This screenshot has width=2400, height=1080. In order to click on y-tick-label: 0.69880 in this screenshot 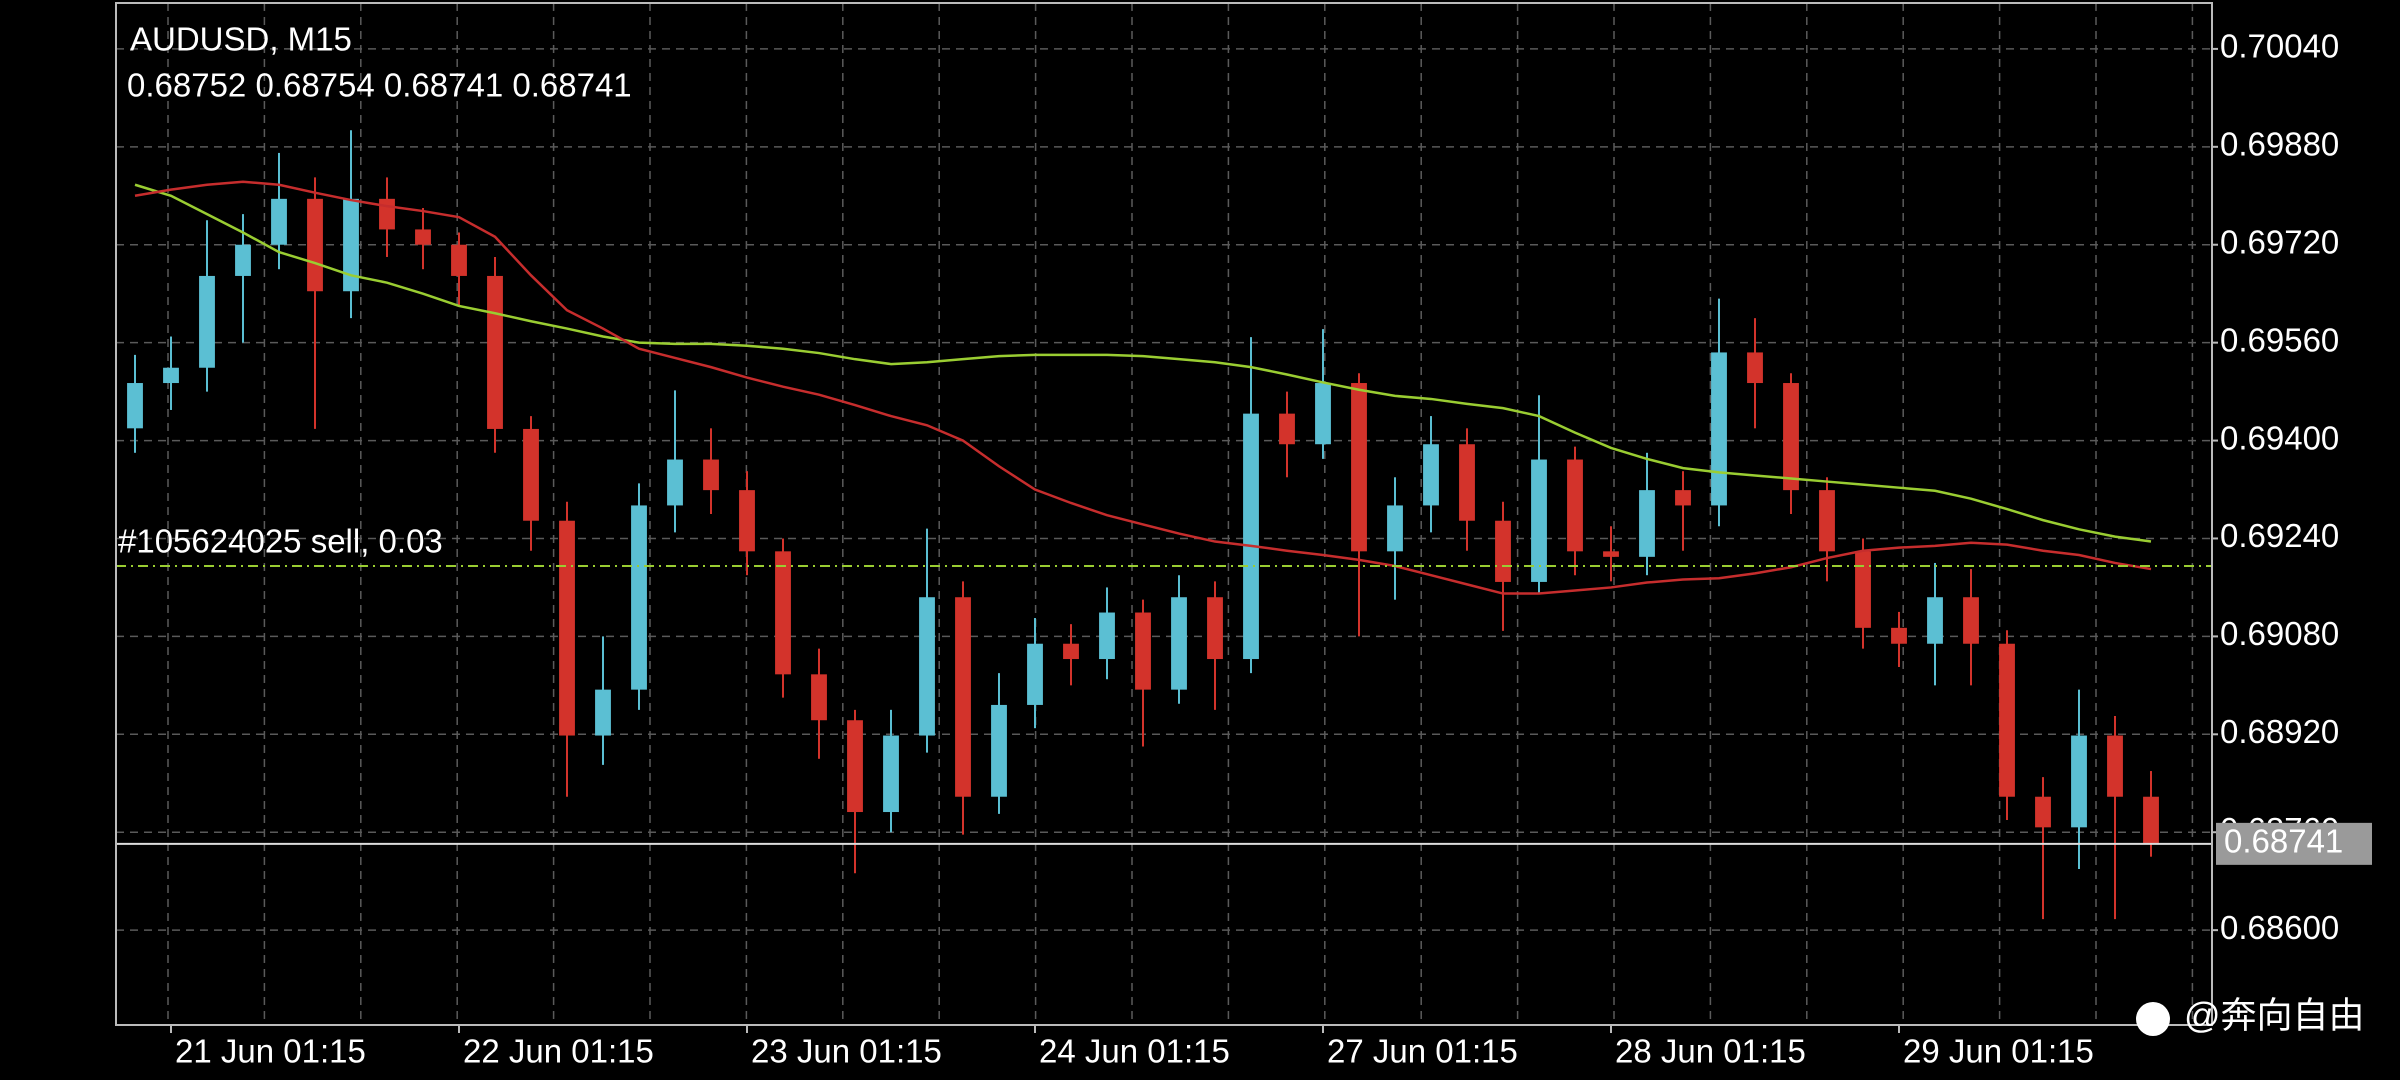, I will do `click(2279, 144)`.